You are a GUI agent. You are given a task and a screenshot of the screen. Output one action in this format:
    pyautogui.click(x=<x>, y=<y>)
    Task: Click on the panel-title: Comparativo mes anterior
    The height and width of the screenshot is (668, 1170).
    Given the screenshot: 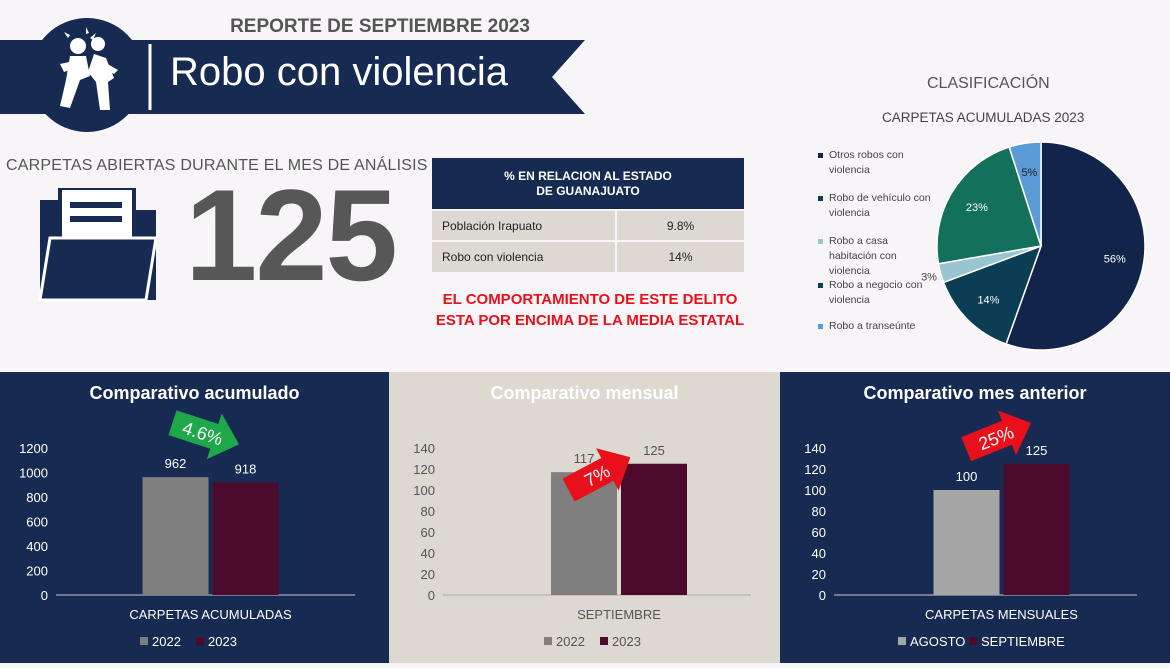 What is the action you would take?
    pyautogui.click(x=975, y=393)
    